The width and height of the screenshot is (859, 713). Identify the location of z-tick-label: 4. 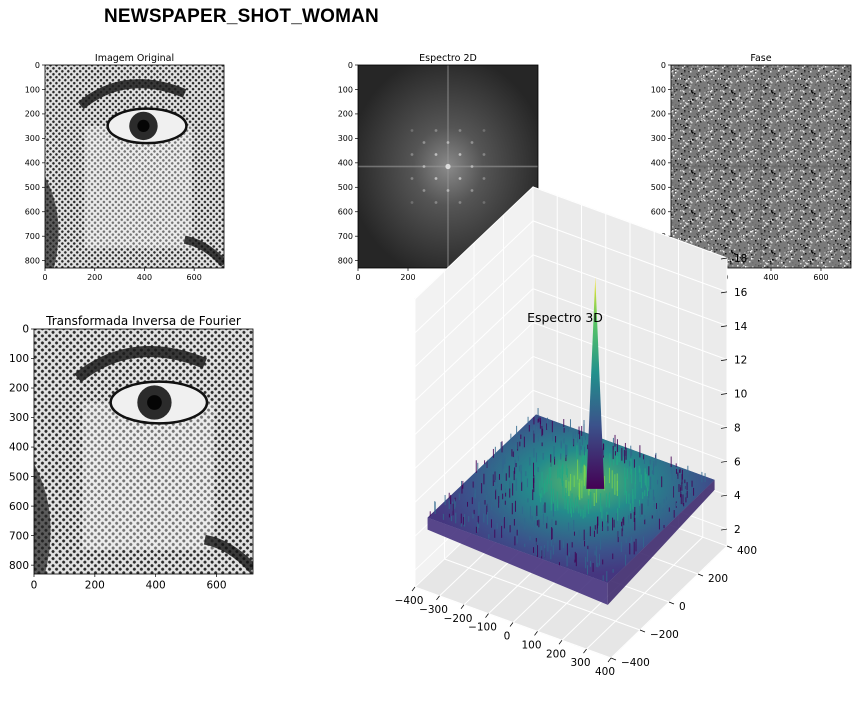
(737, 496).